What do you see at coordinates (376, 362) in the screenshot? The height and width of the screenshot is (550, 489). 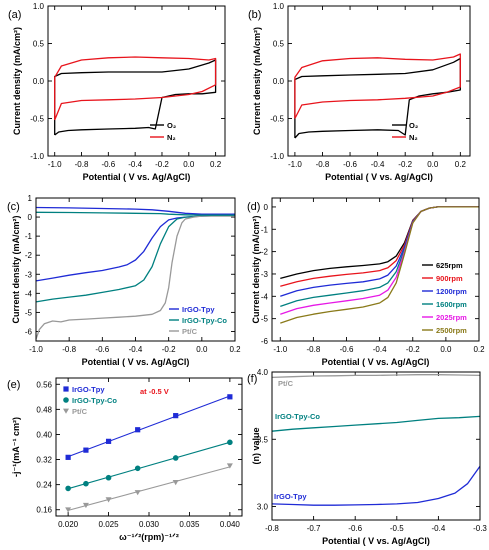 I see `x-axis-label-d: Potential ( V vs. Ag/AgCl)` at bounding box center [376, 362].